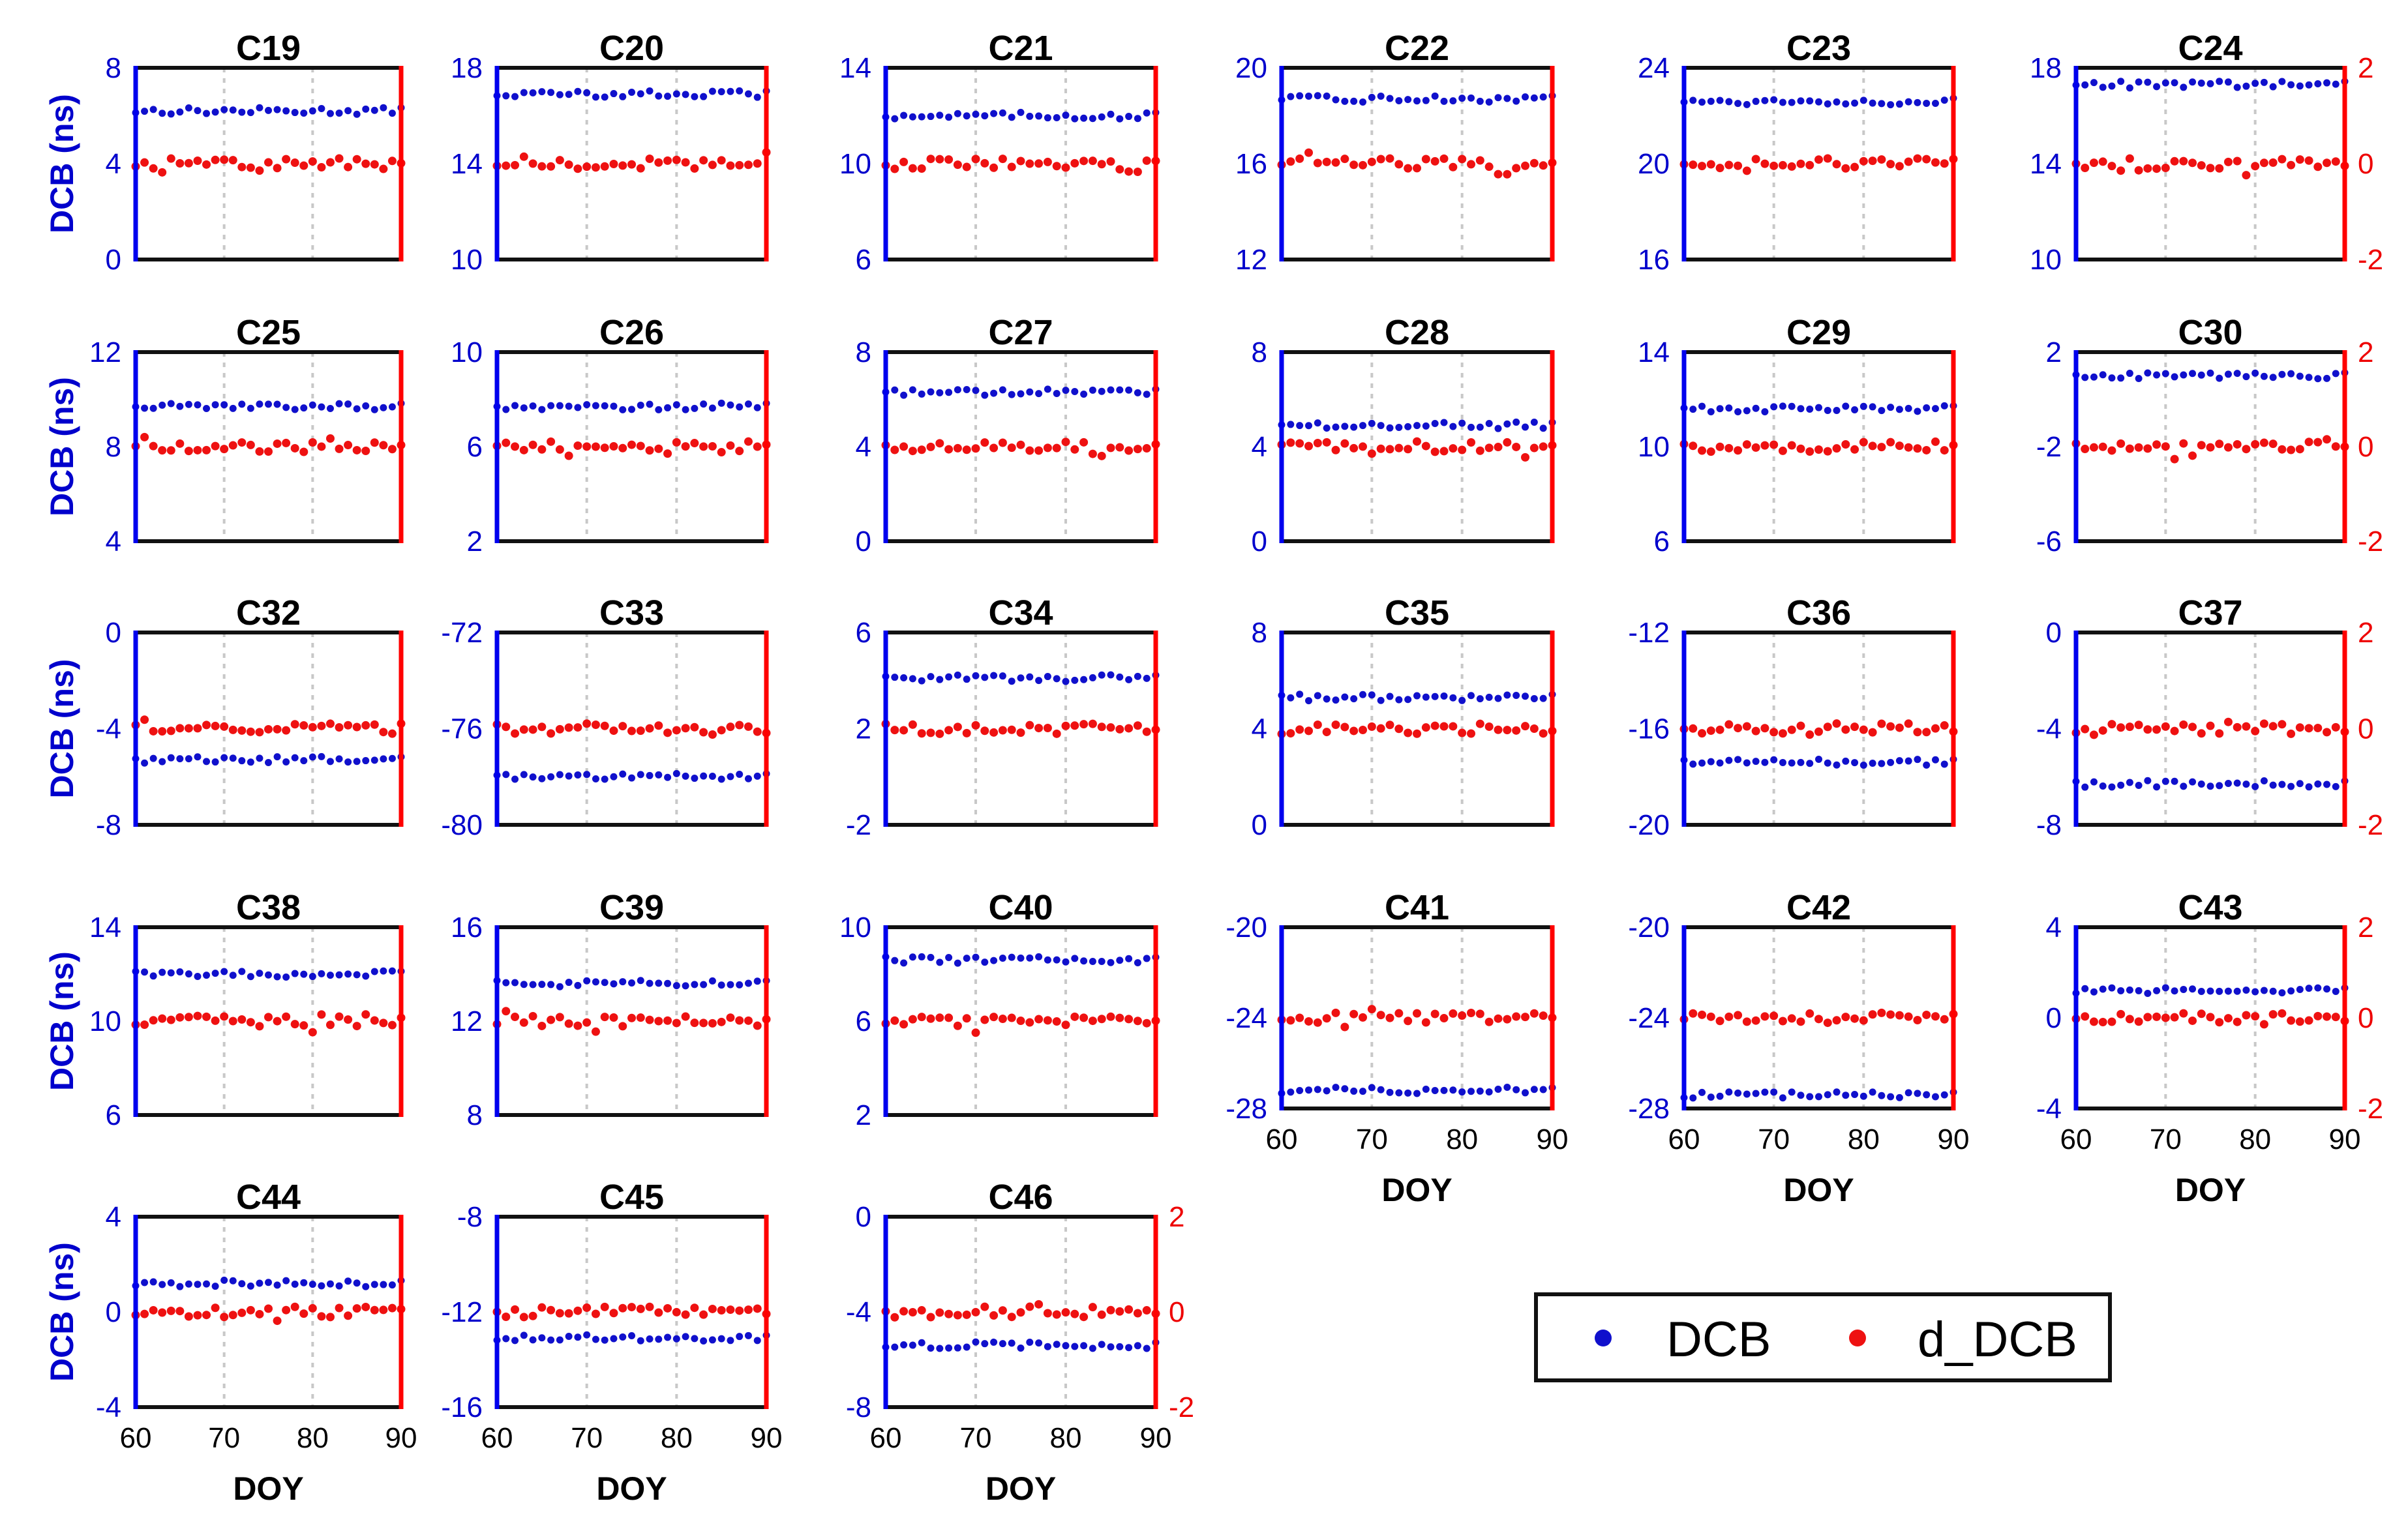  I want to click on right-tick-label: 2, so click(2366, 68).